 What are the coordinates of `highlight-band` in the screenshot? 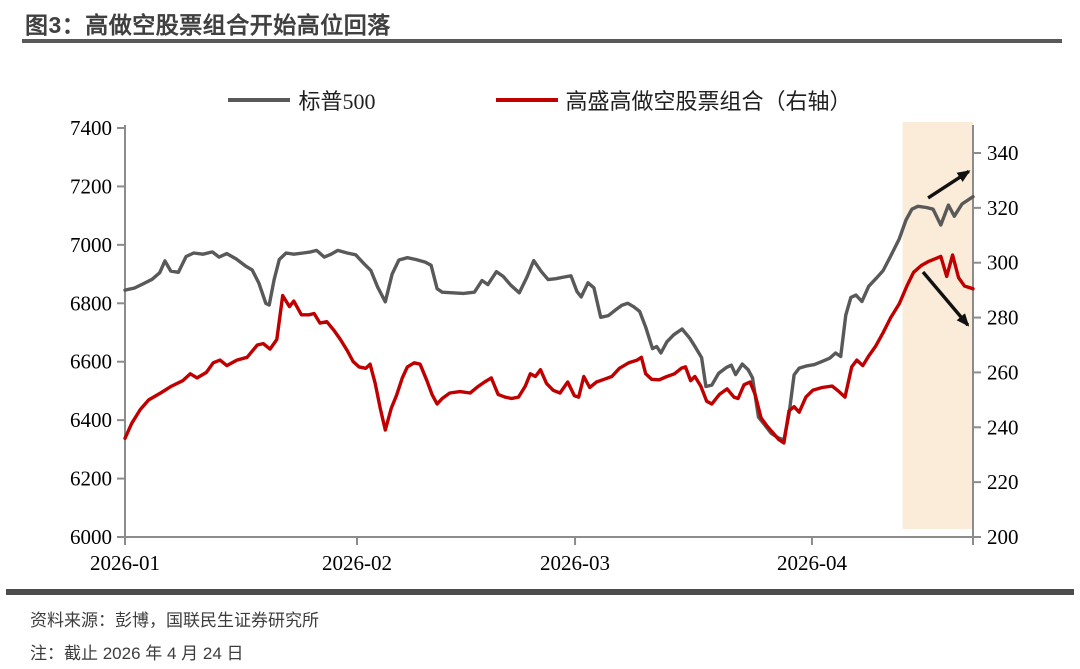 It's located at (937, 325).